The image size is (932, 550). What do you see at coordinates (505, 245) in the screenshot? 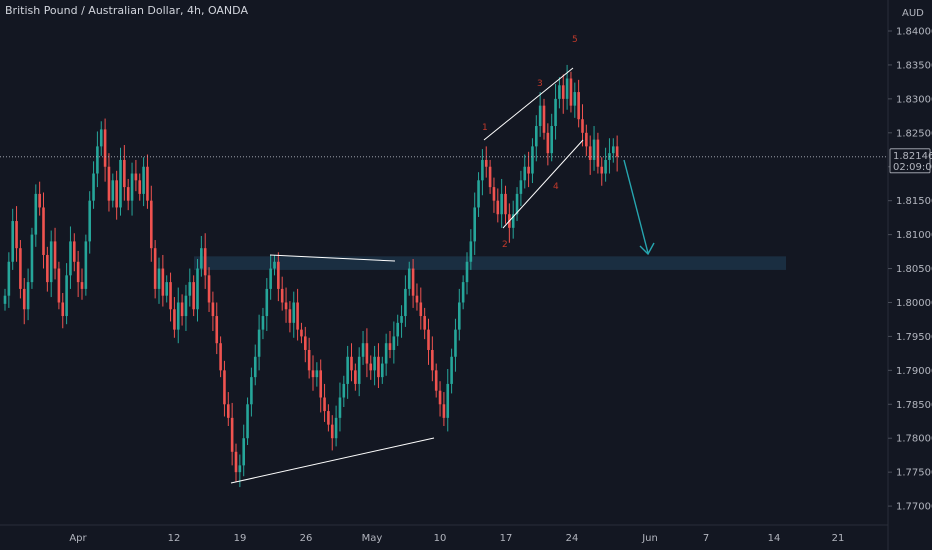
I see `wave-label-2: 2` at bounding box center [505, 245].